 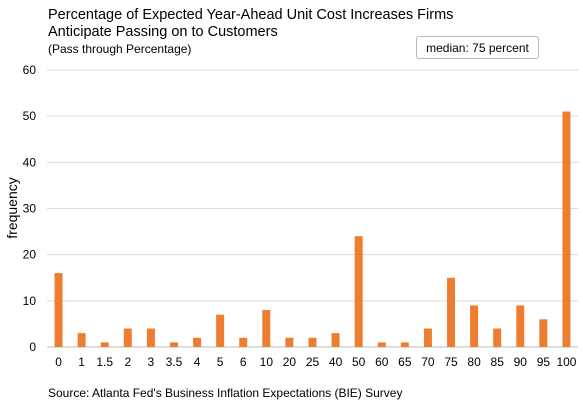 What do you see at coordinates (58, 362) in the screenshot?
I see `x-tick-label: 0` at bounding box center [58, 362].